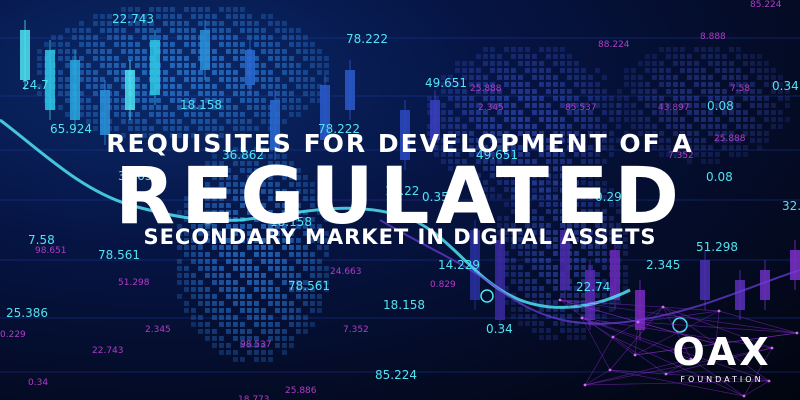 The width and height of the screenshot is (800, 400). What do you see at coordinates (663, 265) in the screenshot?
I see `background-number: 2.345` at bounding box center [663, 265].